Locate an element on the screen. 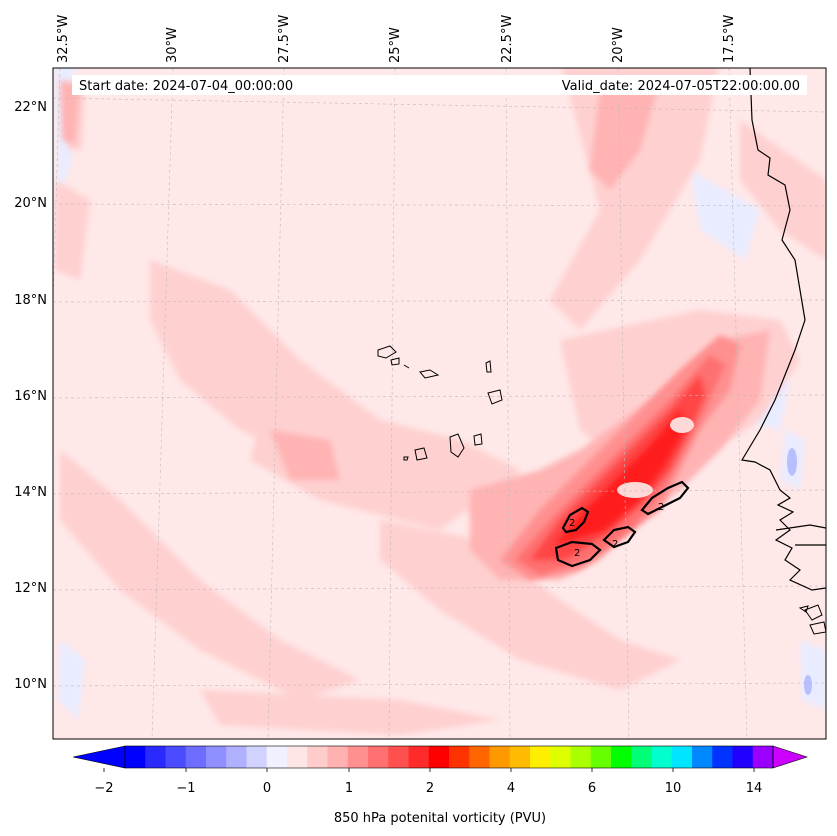 Image resolution: width=837 pixels, height=836 pixels. cb-tick-label: −2 is located at coordinates (103, 788).